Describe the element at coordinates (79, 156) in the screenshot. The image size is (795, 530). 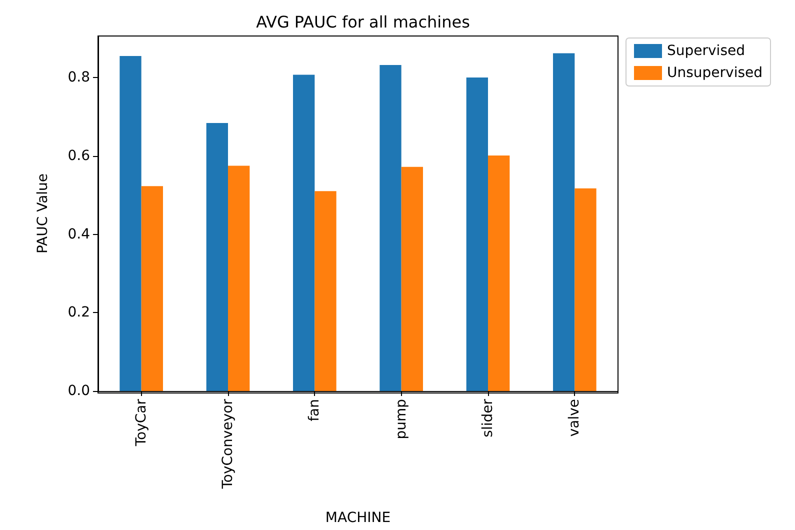
I see `y-tick-label: 0.6` at that location.